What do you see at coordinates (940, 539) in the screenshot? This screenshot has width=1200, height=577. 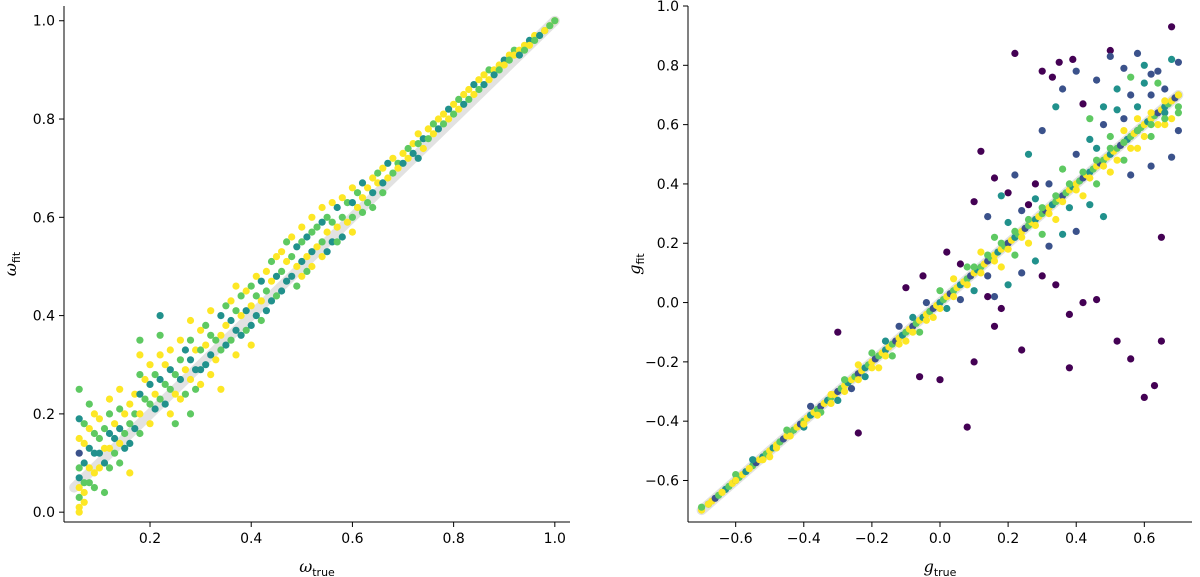 I see `x-tick-label: 0.0` at bounding box center [940, 539].